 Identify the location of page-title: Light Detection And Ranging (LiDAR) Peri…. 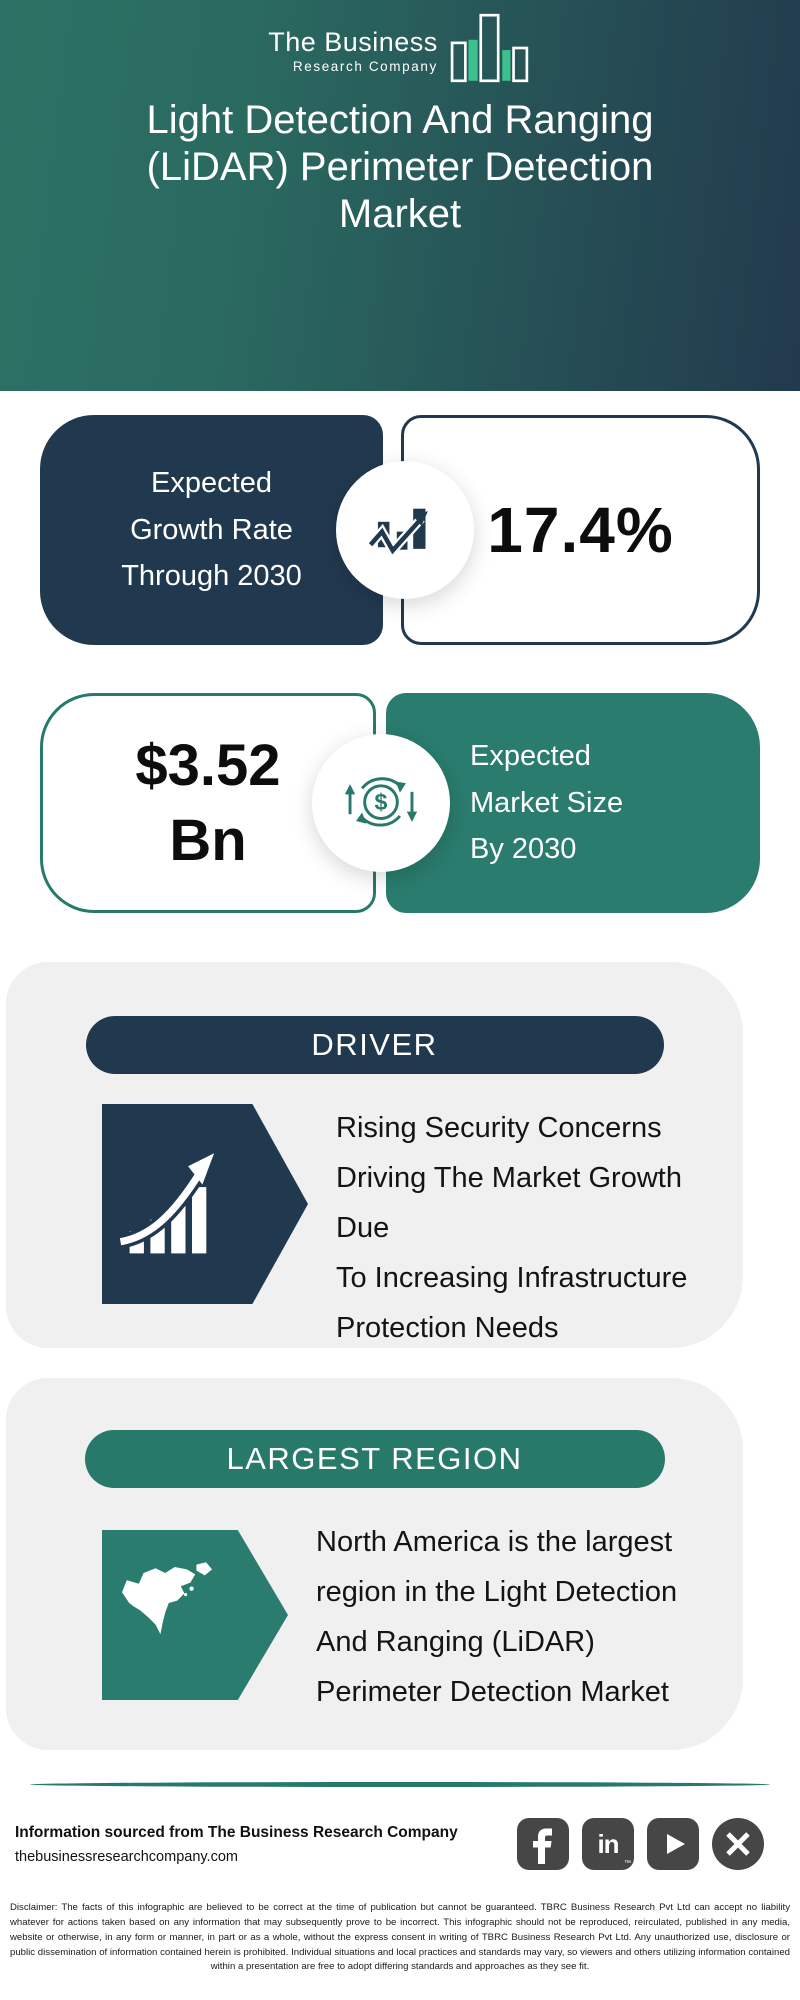
(400, 167).